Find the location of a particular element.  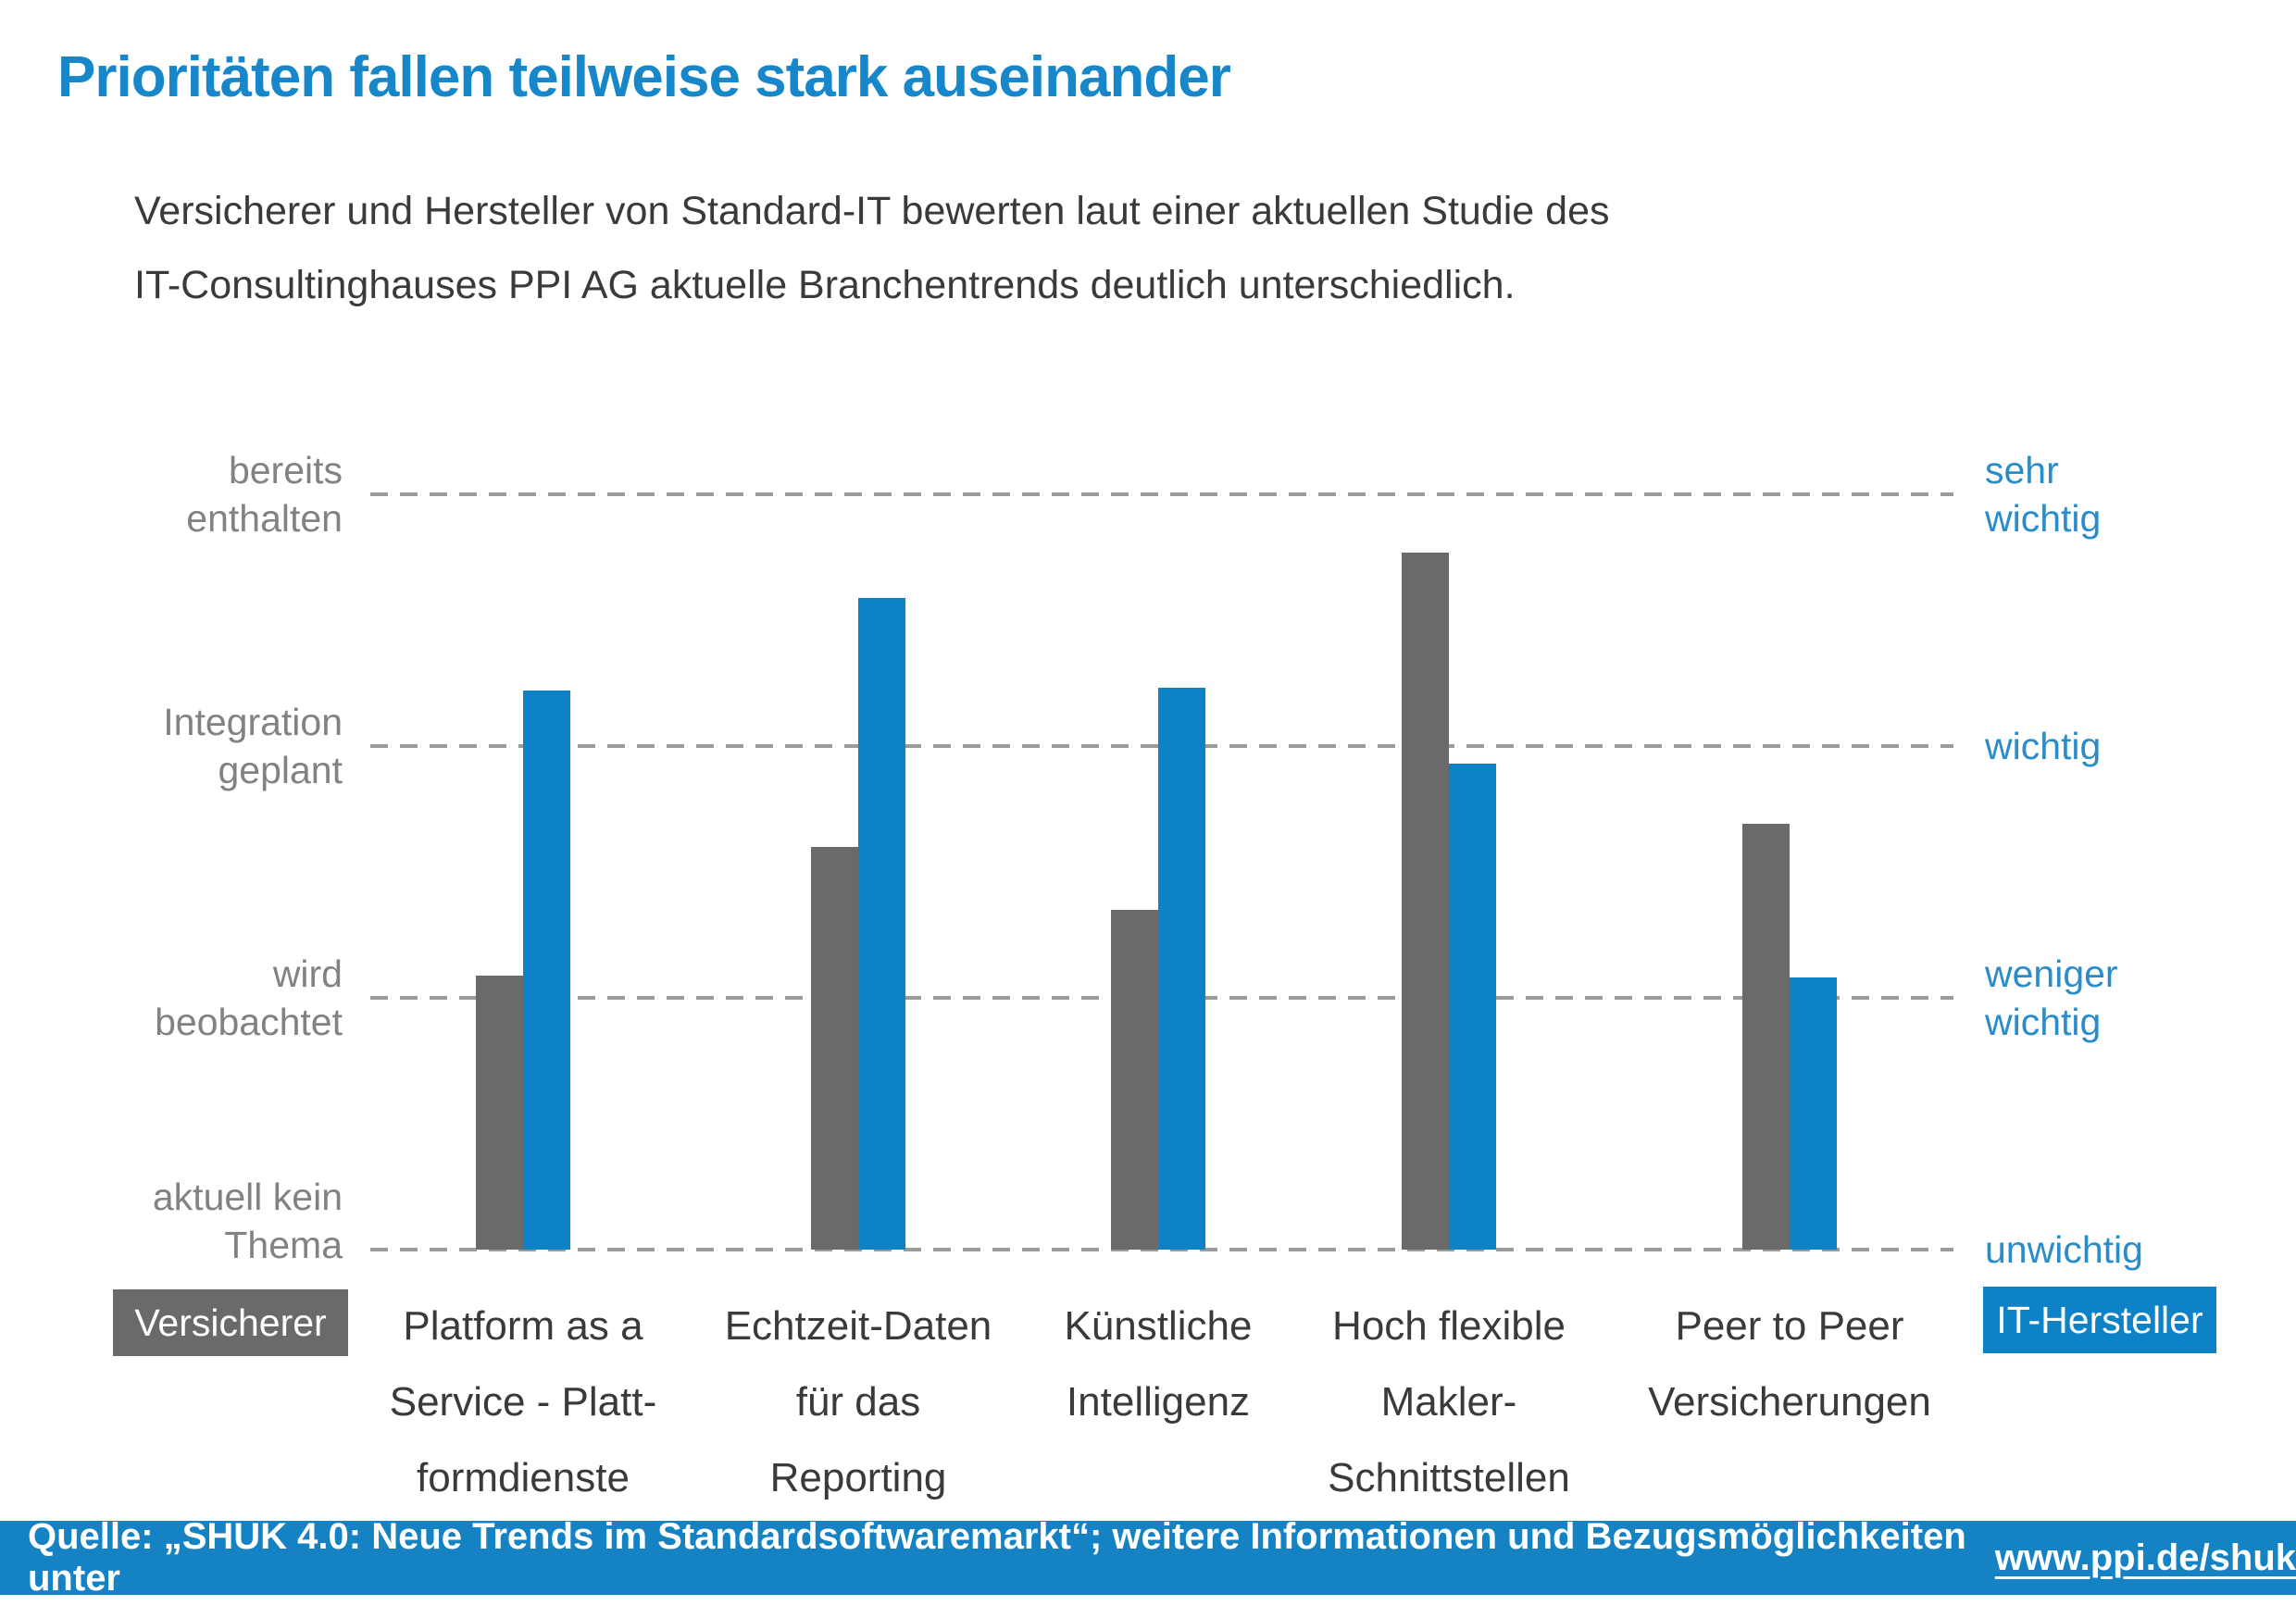

category-label-3: Künstliche Intelligenz is located at coordinates (1158, 1364).